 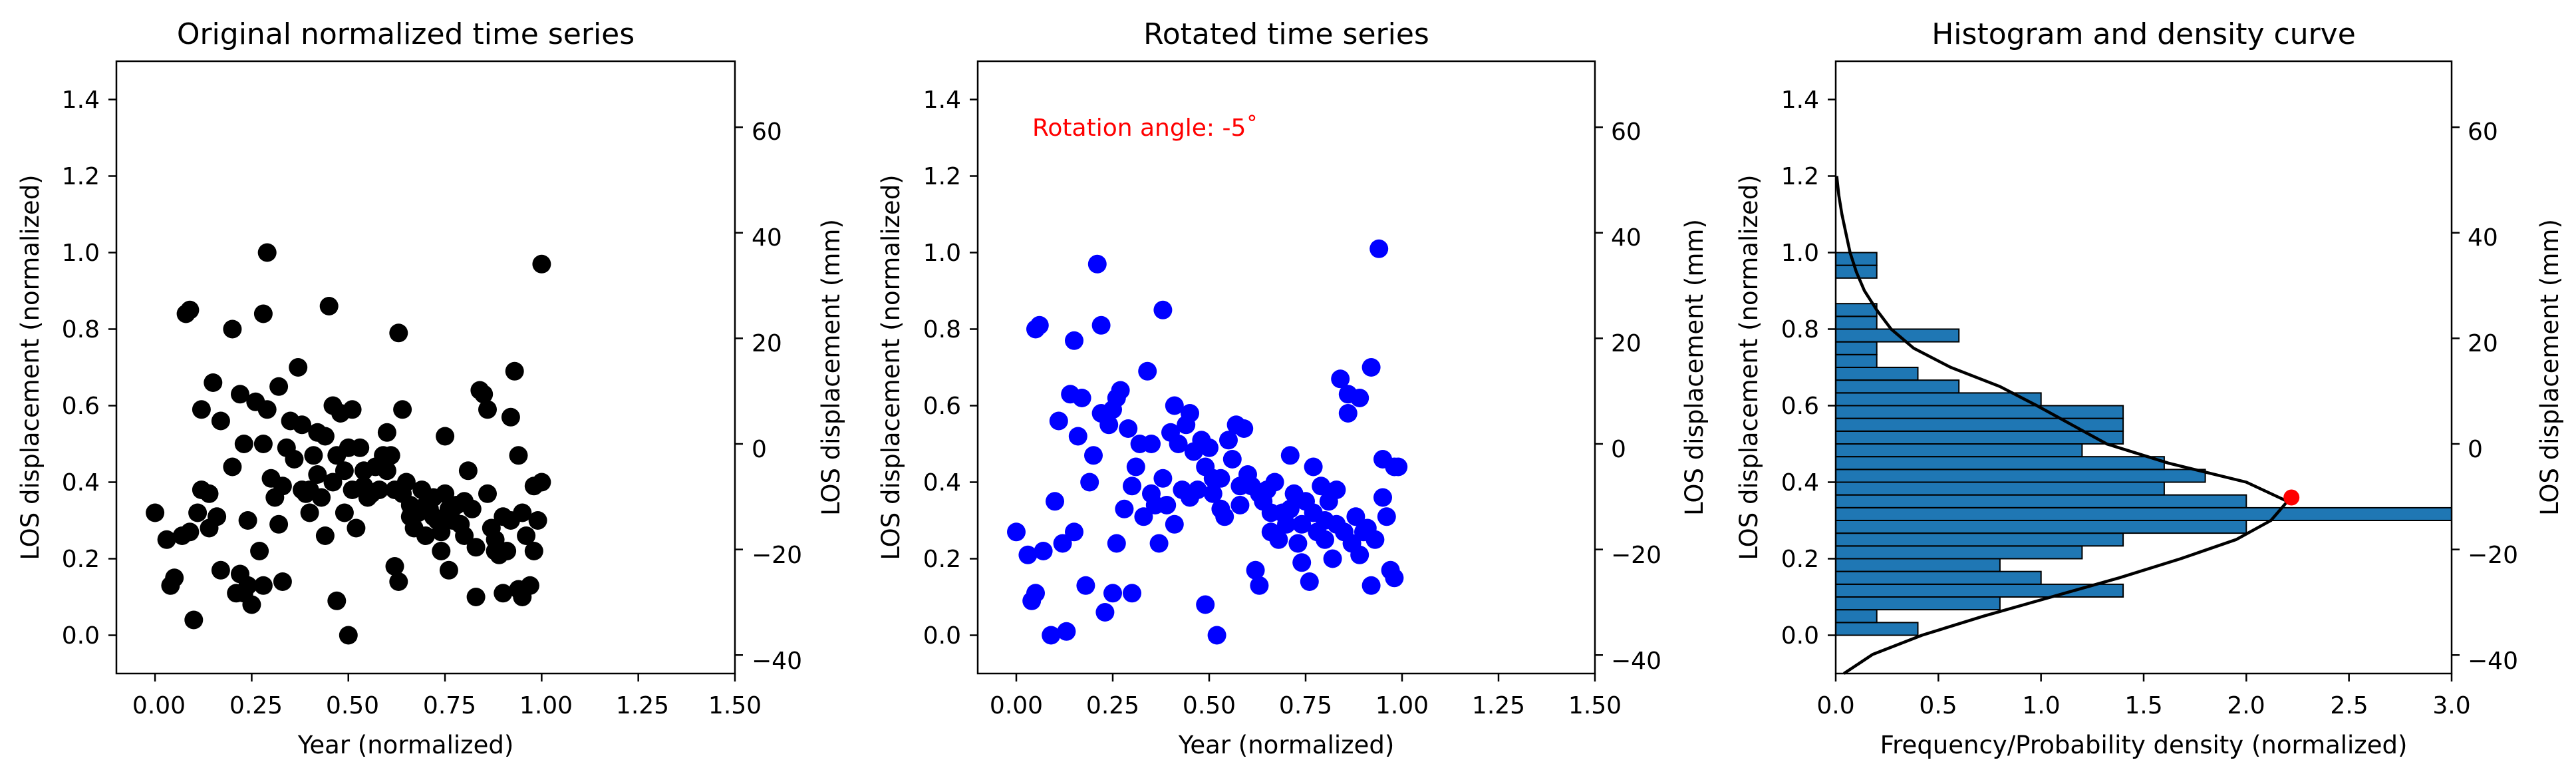 What do you see at coordinates (942, 176) in the screenshot?
I see `y-tick-label: 1.2` at bounding box center [942, 176].